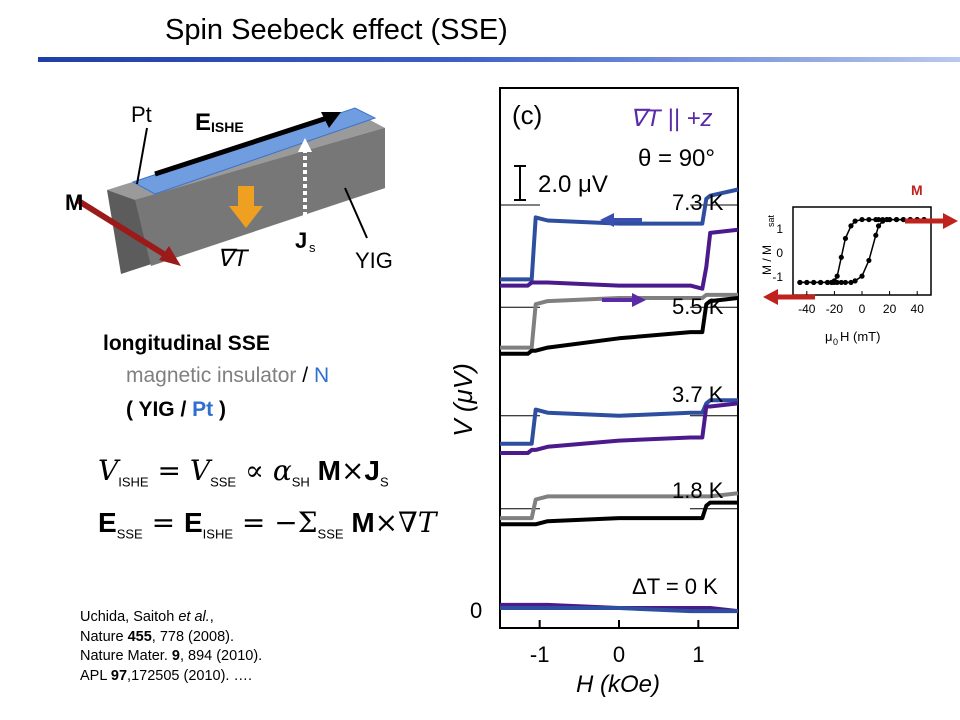  I want to click on eq2-times: ×, so click(386, 522).